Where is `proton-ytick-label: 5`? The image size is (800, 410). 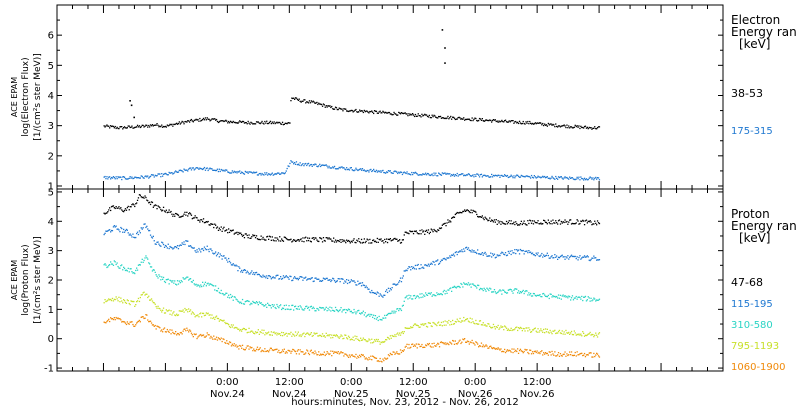
proton-ytick-label: 5 is located at coordinates (51, 192).